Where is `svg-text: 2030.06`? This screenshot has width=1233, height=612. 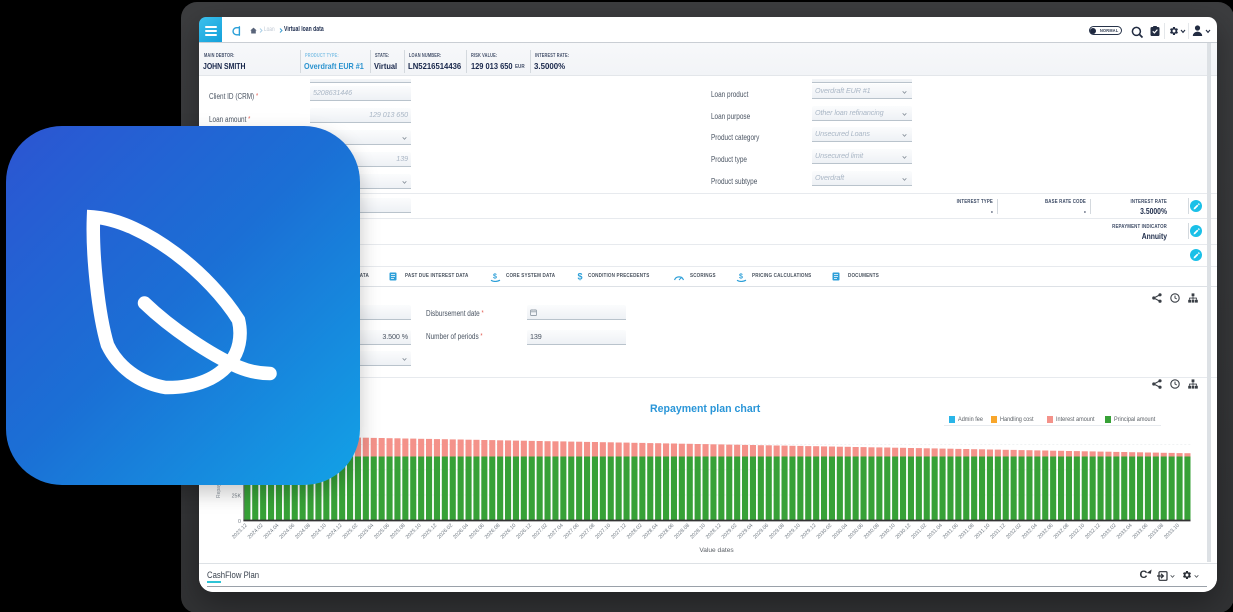
svg-text: 2030.06 is located at coordinates (856, 532).